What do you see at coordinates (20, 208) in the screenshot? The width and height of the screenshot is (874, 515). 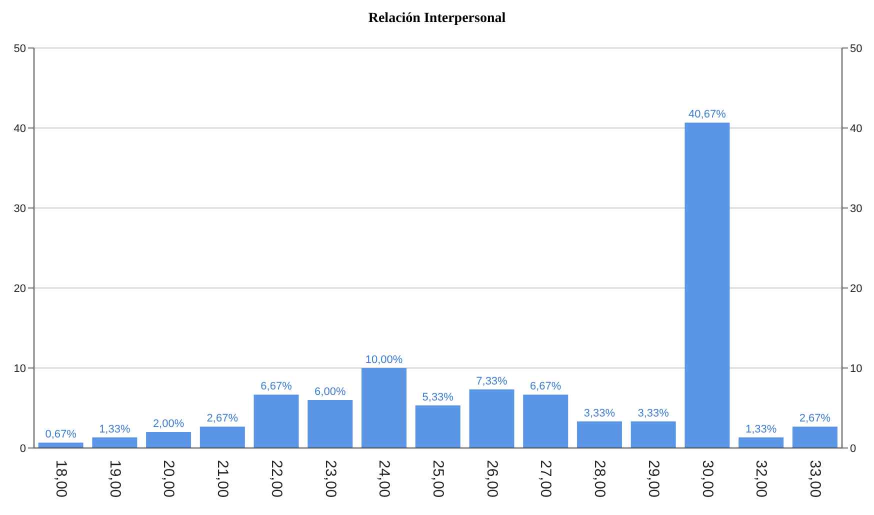 I see `y-tick-label: 30` at bounding box center [20, 208].